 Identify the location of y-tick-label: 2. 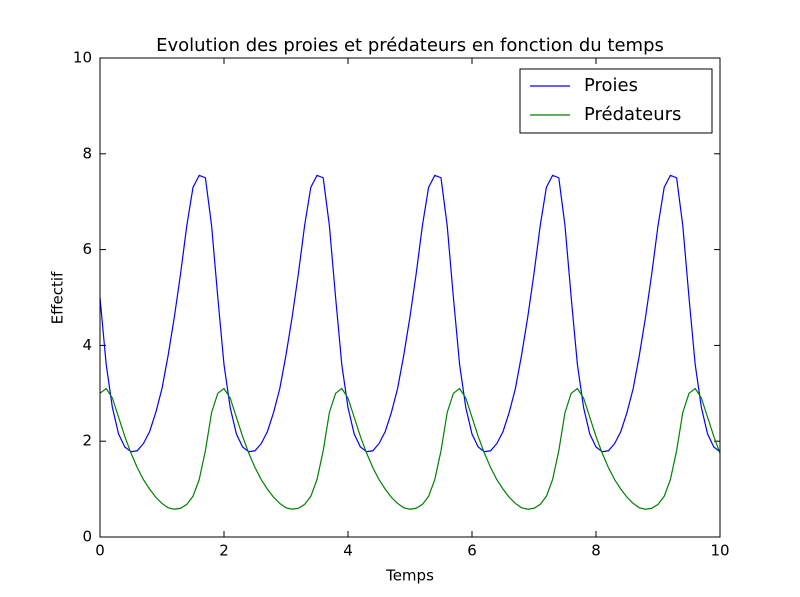
(87, 441).